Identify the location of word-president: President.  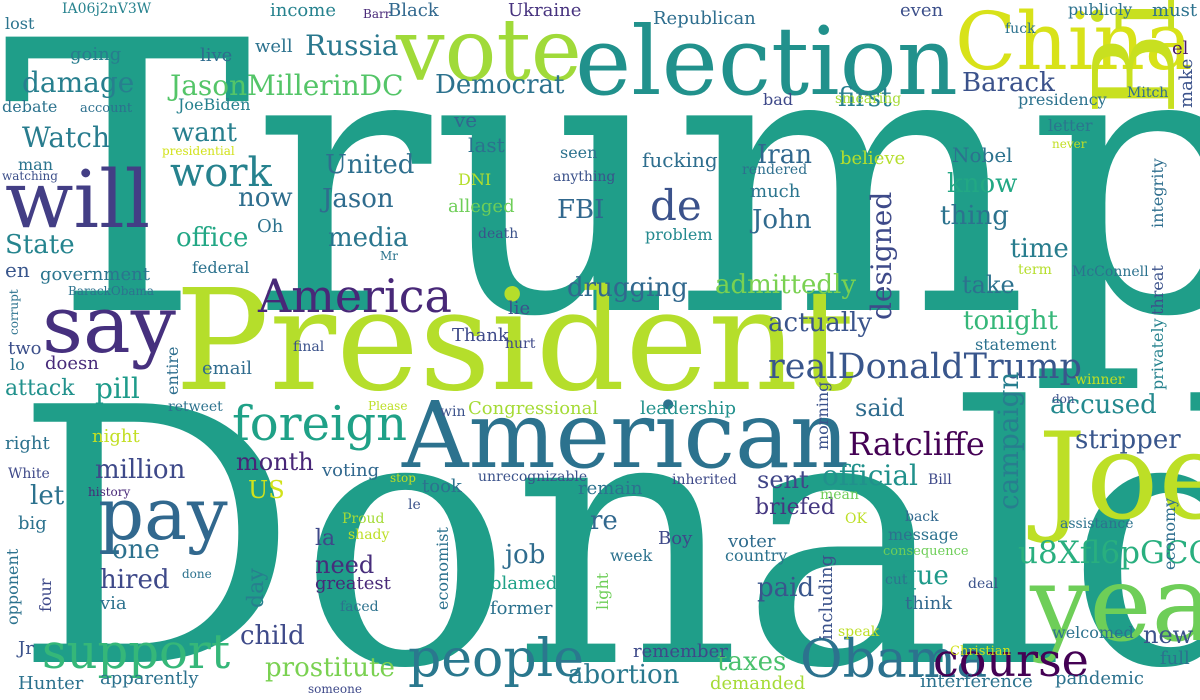
(515, 341).